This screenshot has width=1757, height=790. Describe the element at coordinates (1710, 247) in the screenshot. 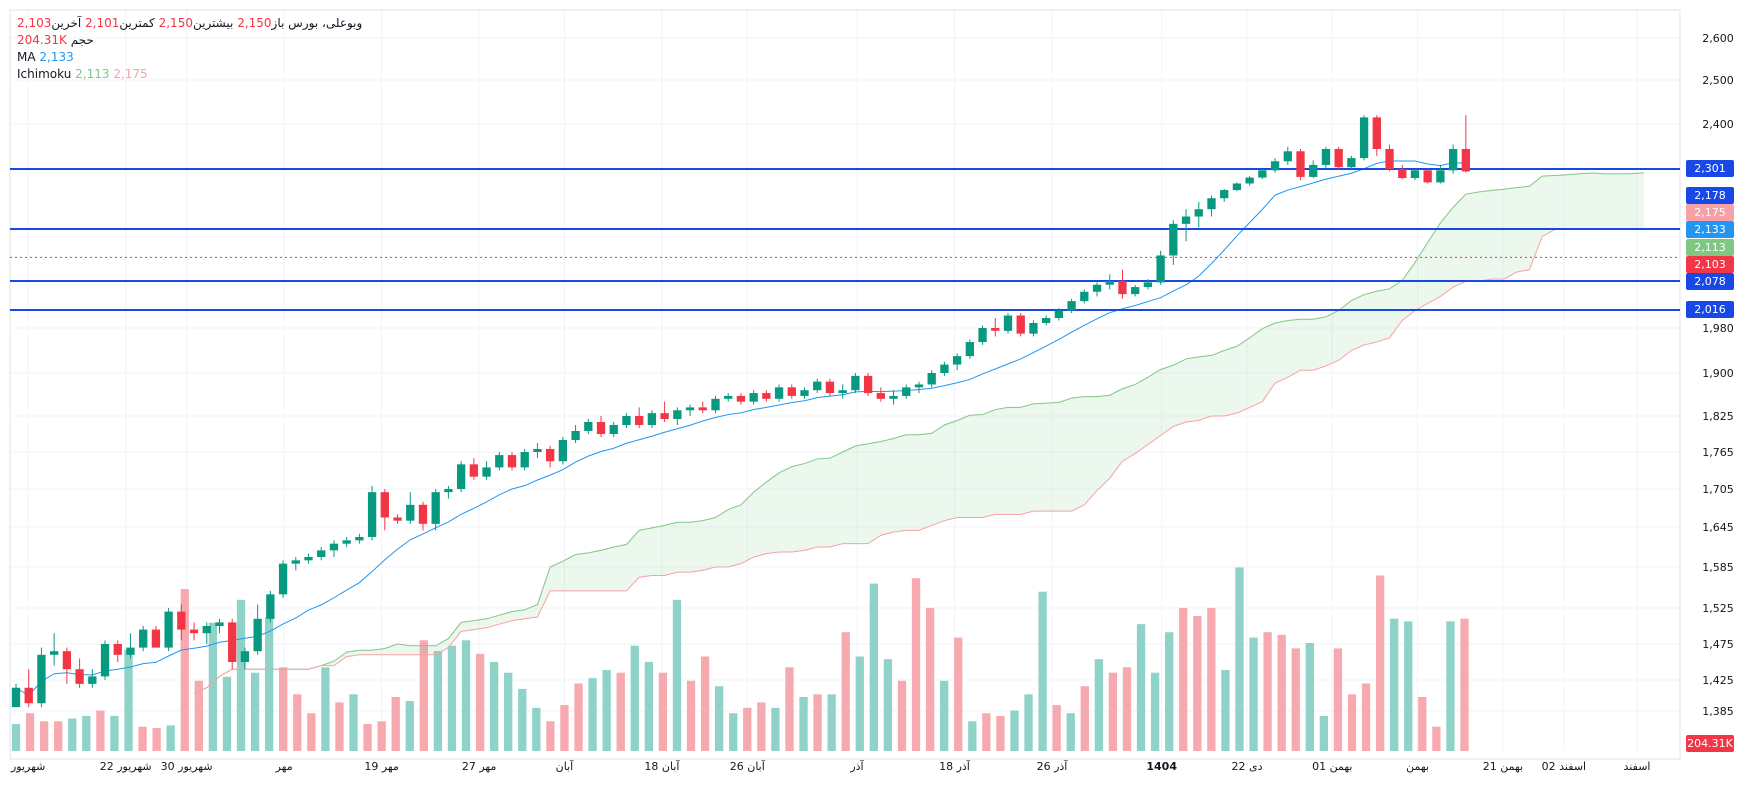

I see `price-tag: 2,113` at that location.